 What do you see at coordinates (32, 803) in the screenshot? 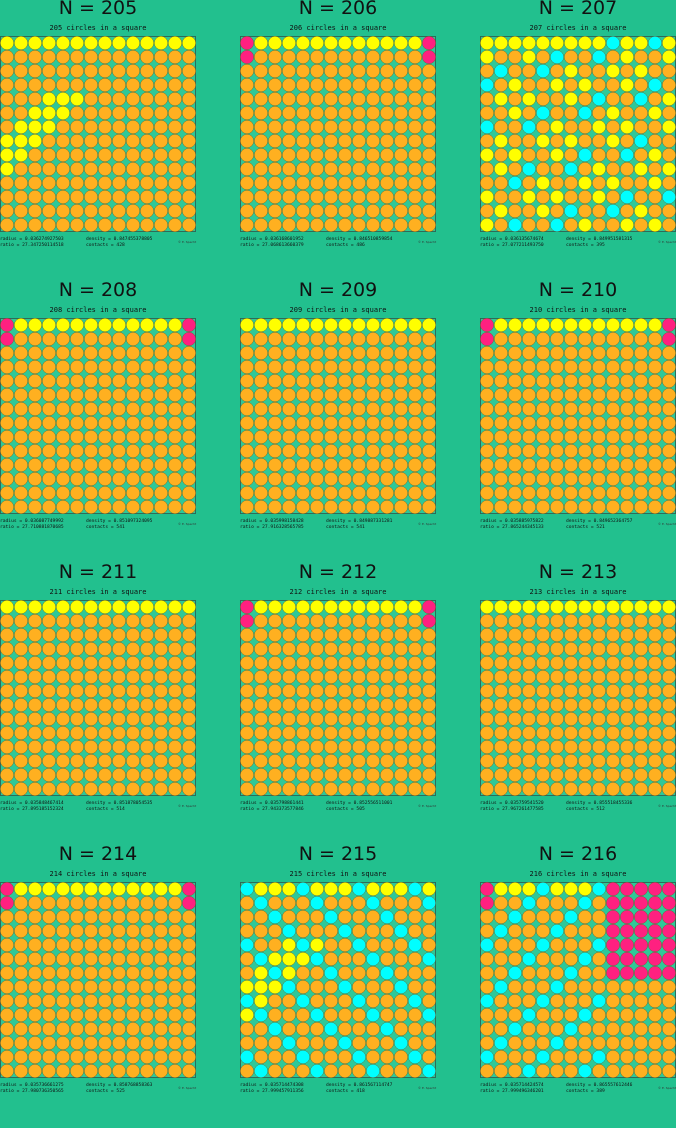
I see `radius-text: radius = 0.035848467414` at bounding box center [32, 803].